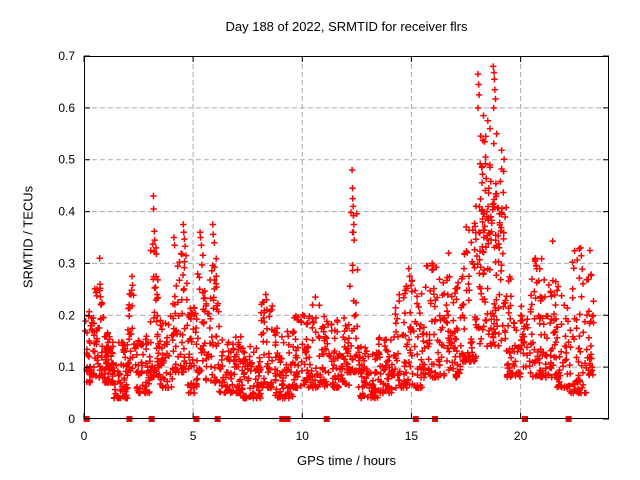  I want to click on y-tick-label: 0.2, so click(66, 315).